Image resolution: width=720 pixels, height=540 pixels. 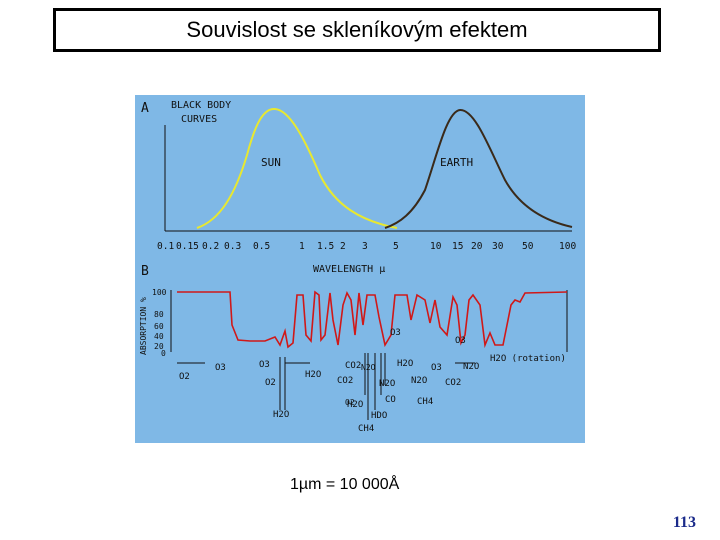 I want to click on xtick-label: 3, so click(x=365, y=246).